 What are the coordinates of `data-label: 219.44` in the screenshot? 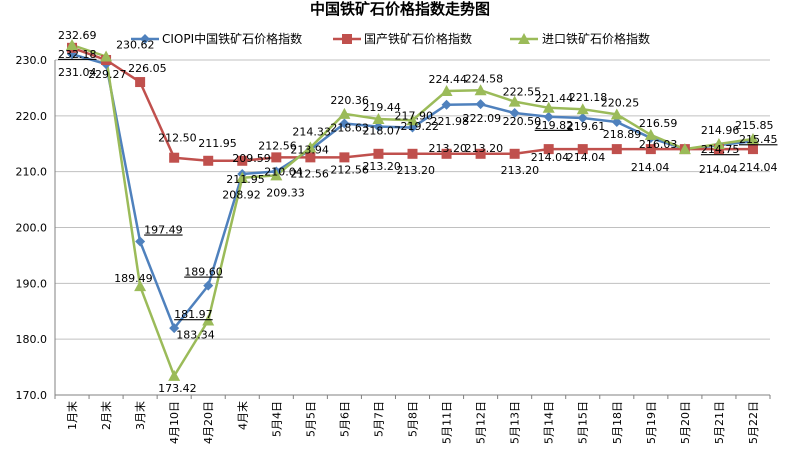 It's located at (381, 107).